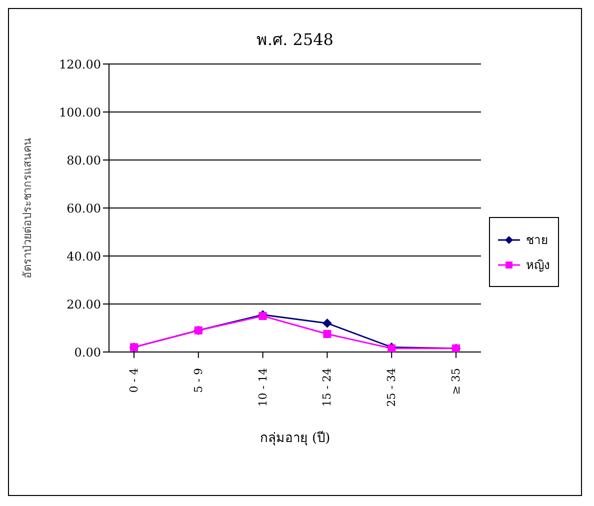 This screenshot has height=506, width=594. Describe the element at coordinates (27, 208) in the screenshot. I see `y-axis-title: อัตราป่วยต่อประชากรแสนคน` at that location.